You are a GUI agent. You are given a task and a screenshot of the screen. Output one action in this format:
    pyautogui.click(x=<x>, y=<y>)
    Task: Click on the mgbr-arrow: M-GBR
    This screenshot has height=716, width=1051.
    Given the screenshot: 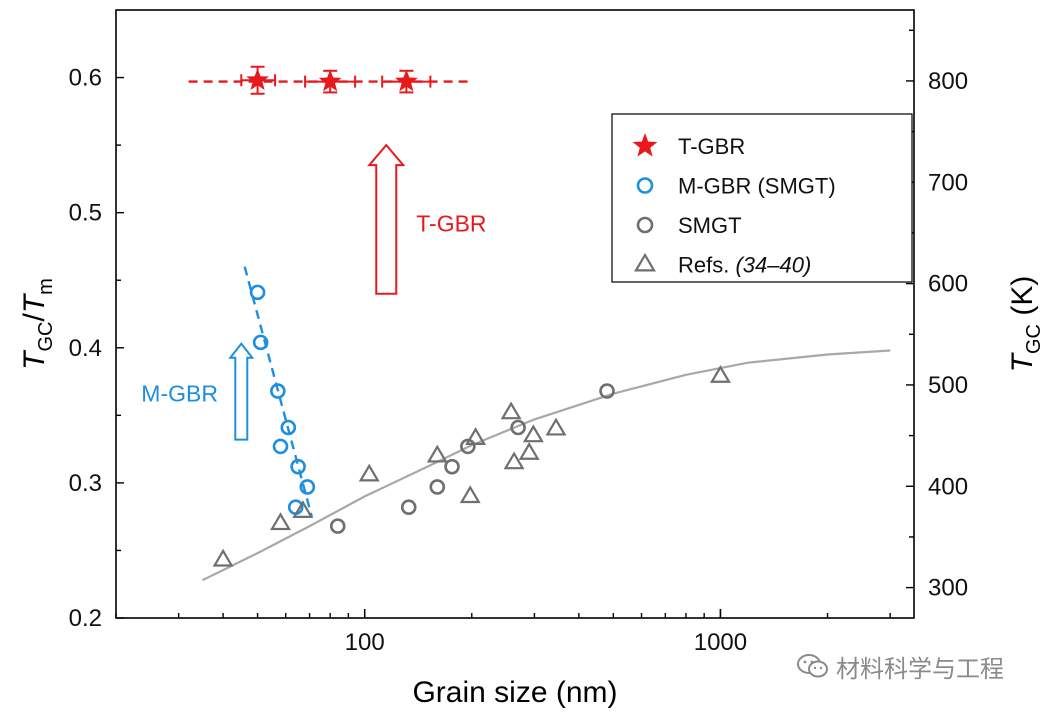 What is the action you would take?
    pyautogui.click(x=198, y=391)
    